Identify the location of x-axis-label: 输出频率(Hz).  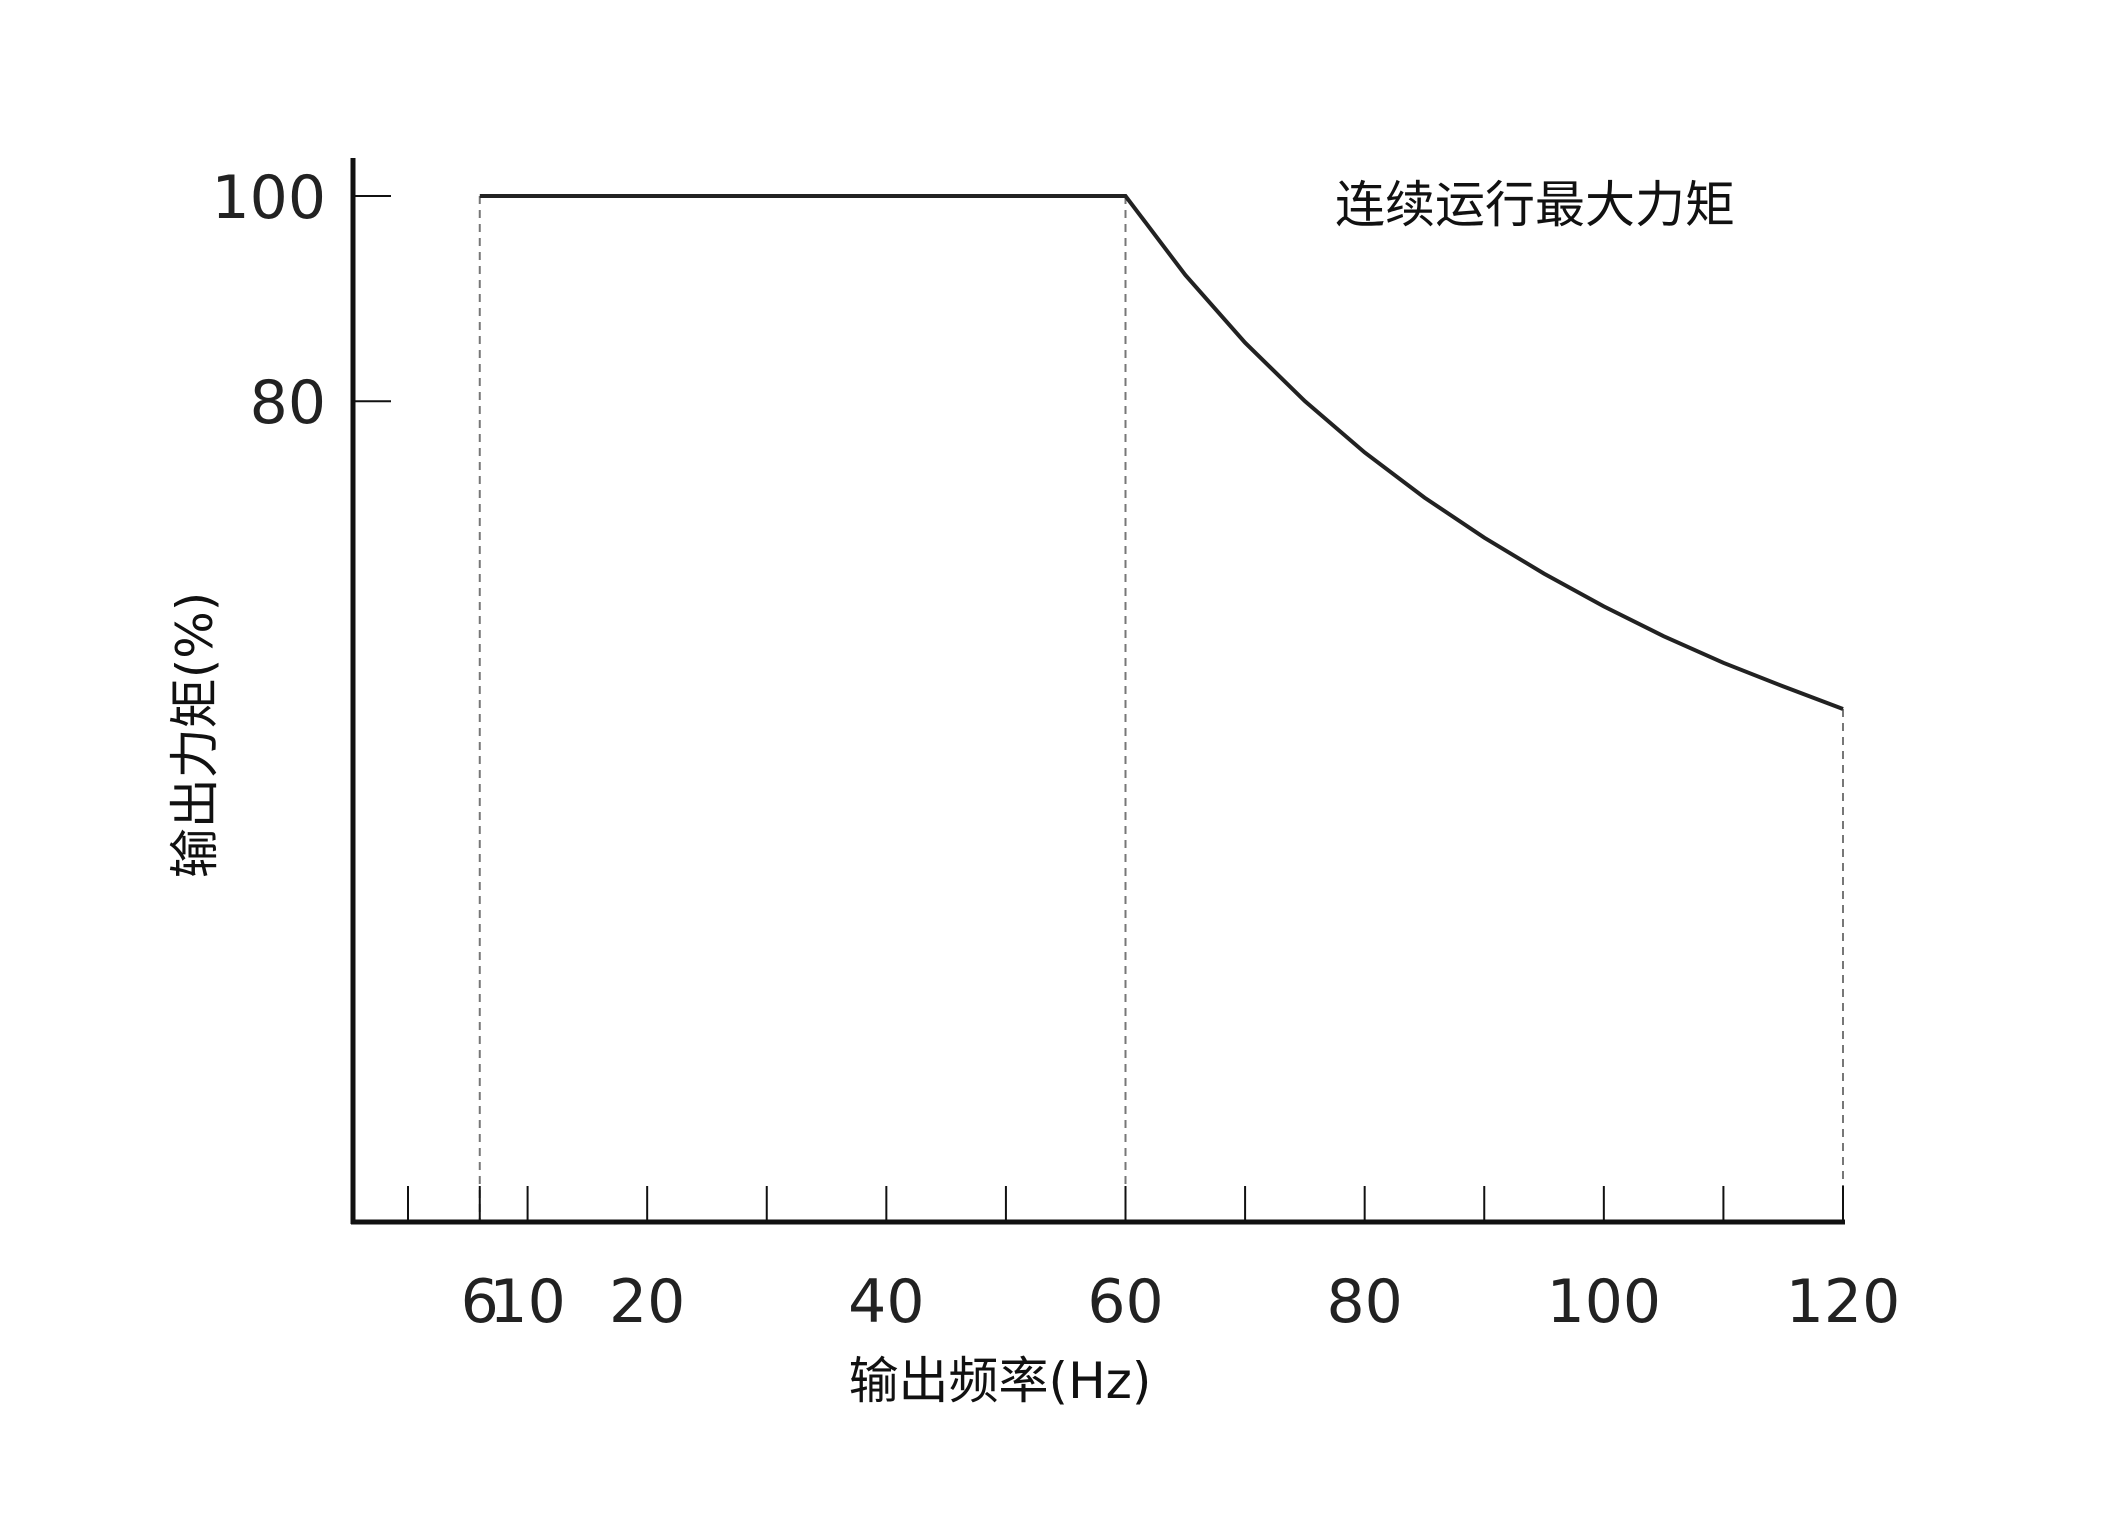
(1000, 1381).